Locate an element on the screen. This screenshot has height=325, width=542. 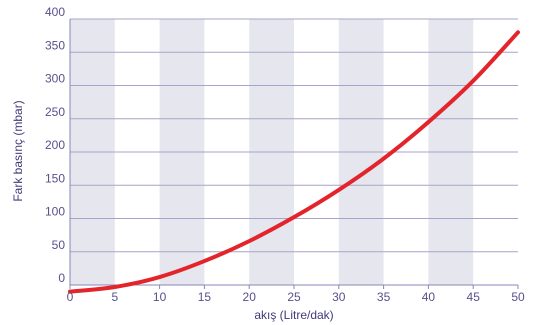
y-tick-label-200: 200 is located at coordinates (55, 145).